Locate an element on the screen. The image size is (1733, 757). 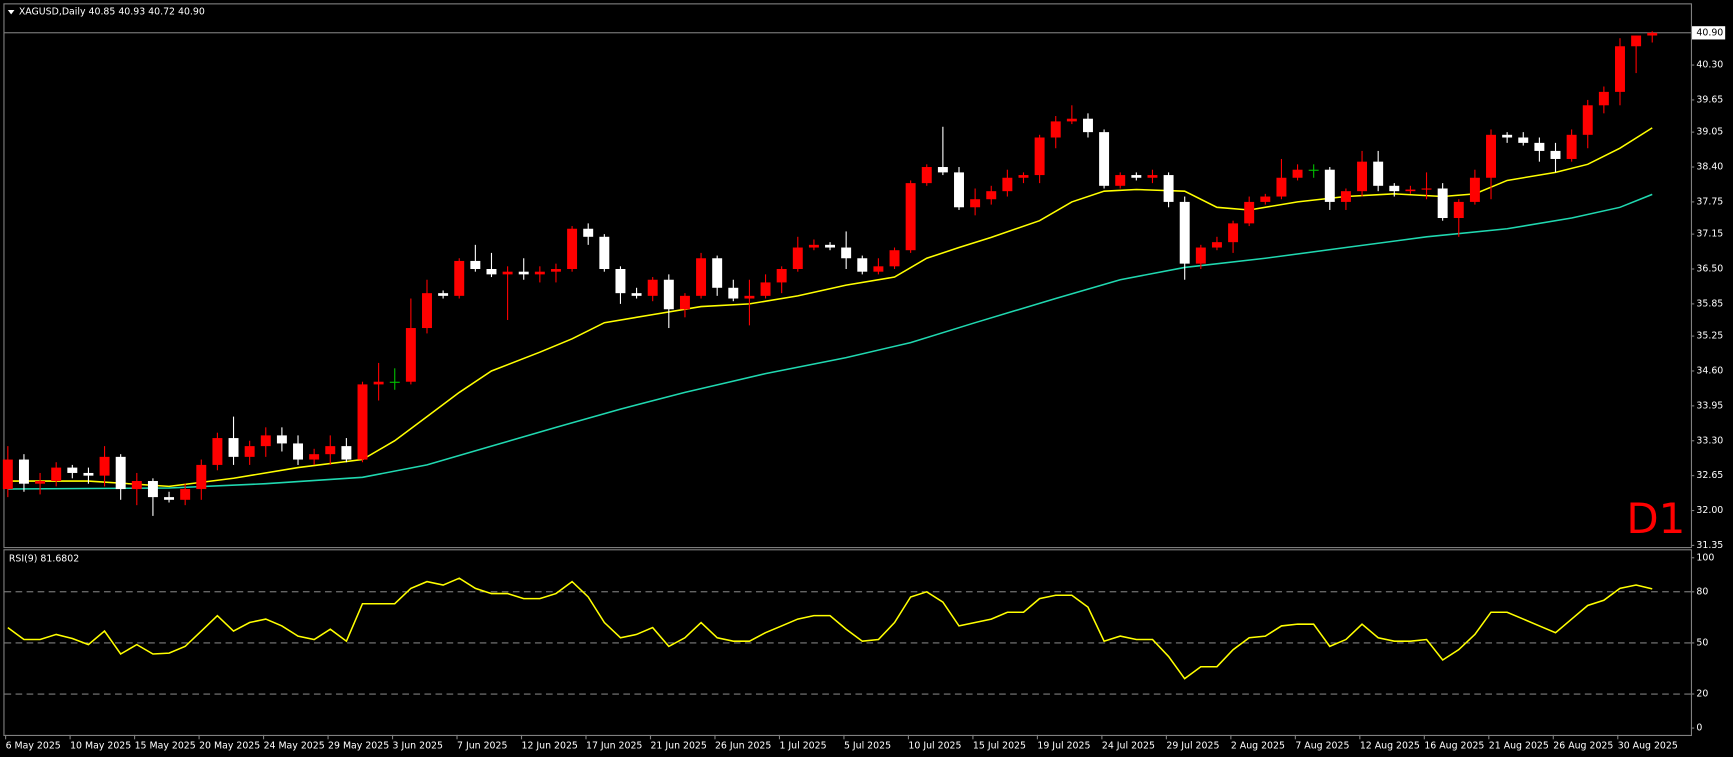
y-tick-label: 37.75 is located at coordinates (1709, 201).